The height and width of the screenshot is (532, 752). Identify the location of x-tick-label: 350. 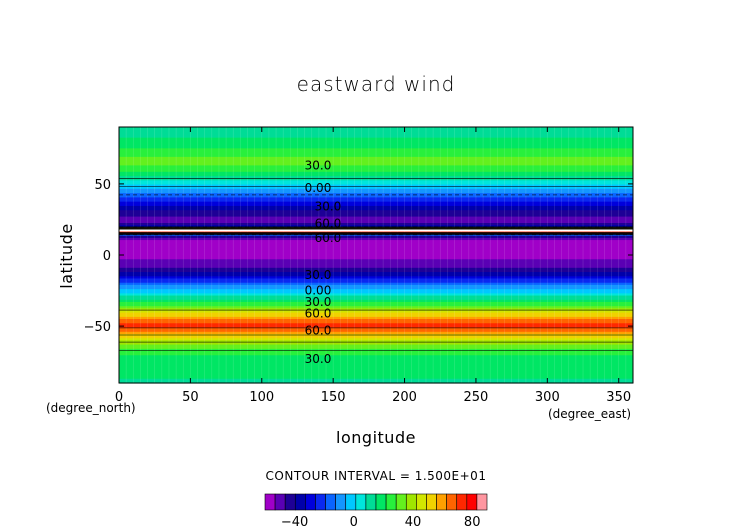
(618, 397).